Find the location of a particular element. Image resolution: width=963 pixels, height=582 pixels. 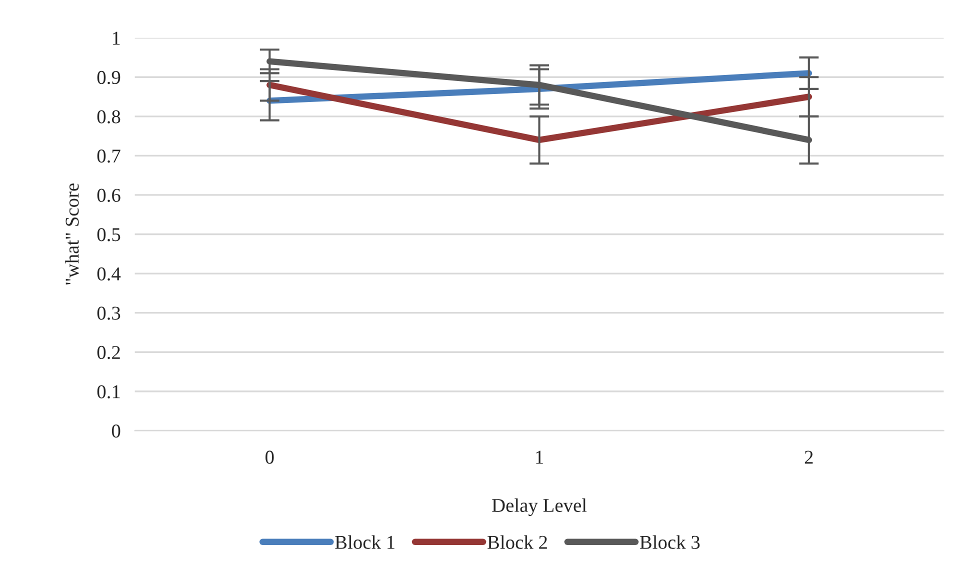

y-tick-label: 0.8 is located at coordinates (108, 117).